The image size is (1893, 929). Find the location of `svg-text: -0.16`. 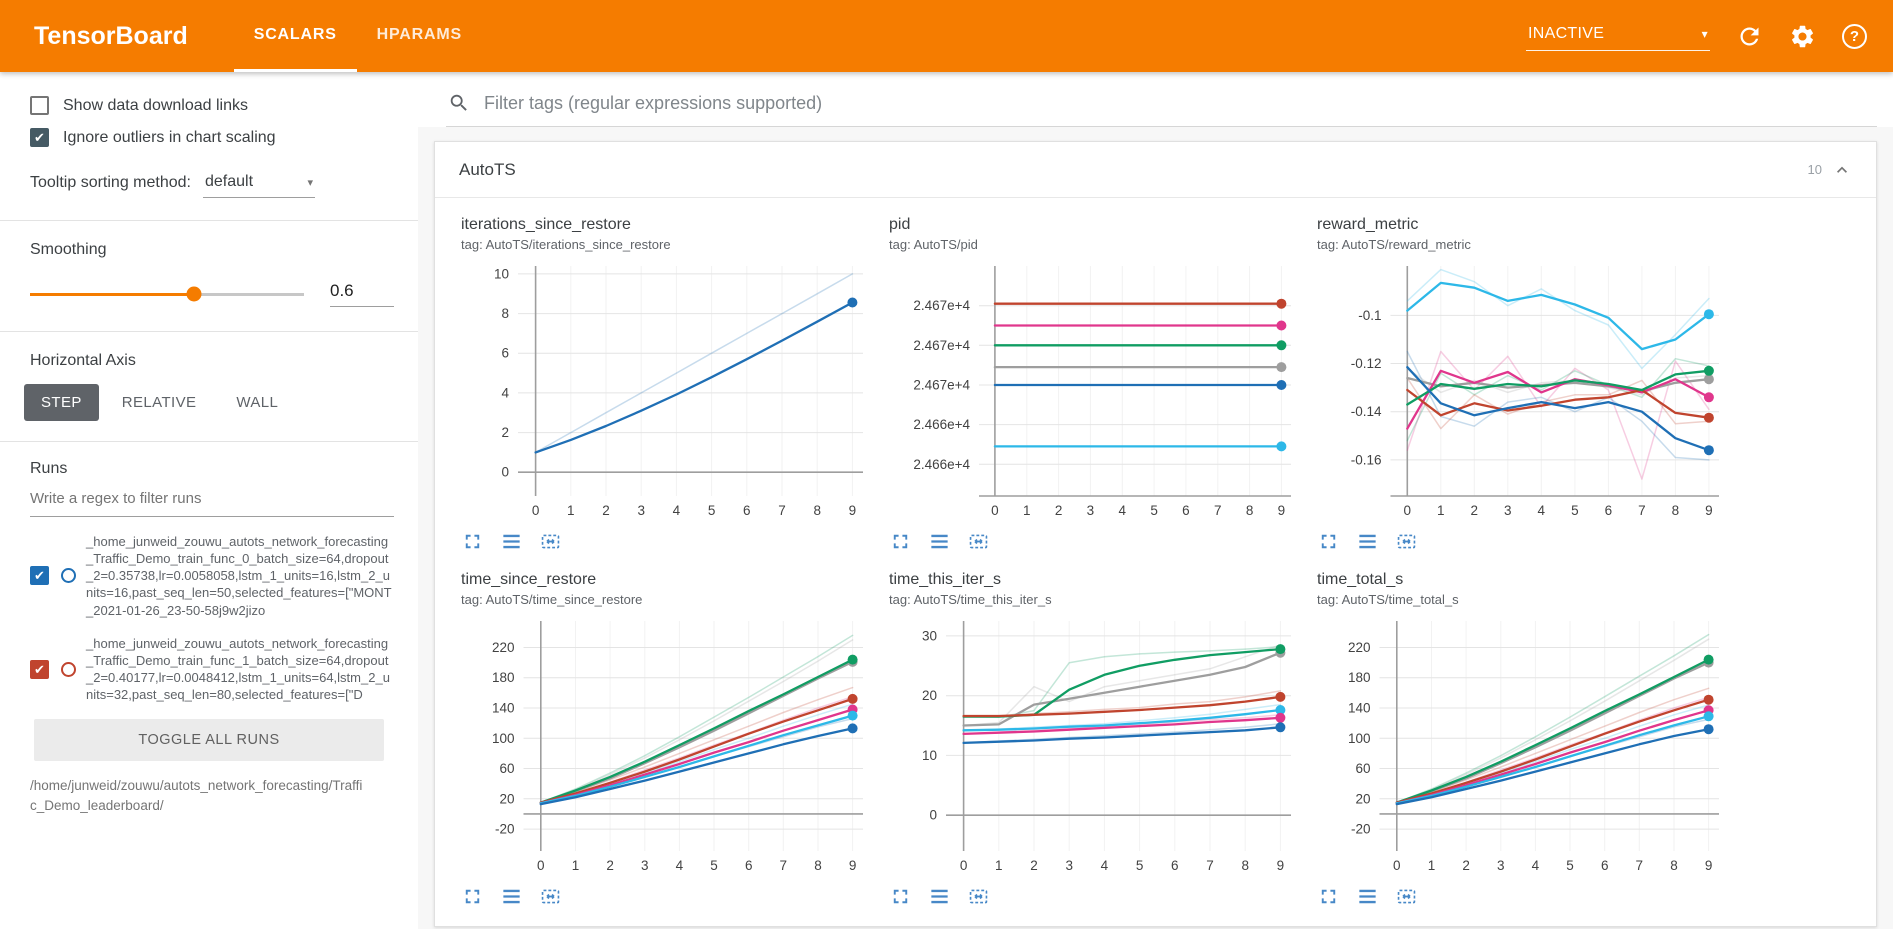

svg-text: -0.16 is located at coordinates (1366, 459).